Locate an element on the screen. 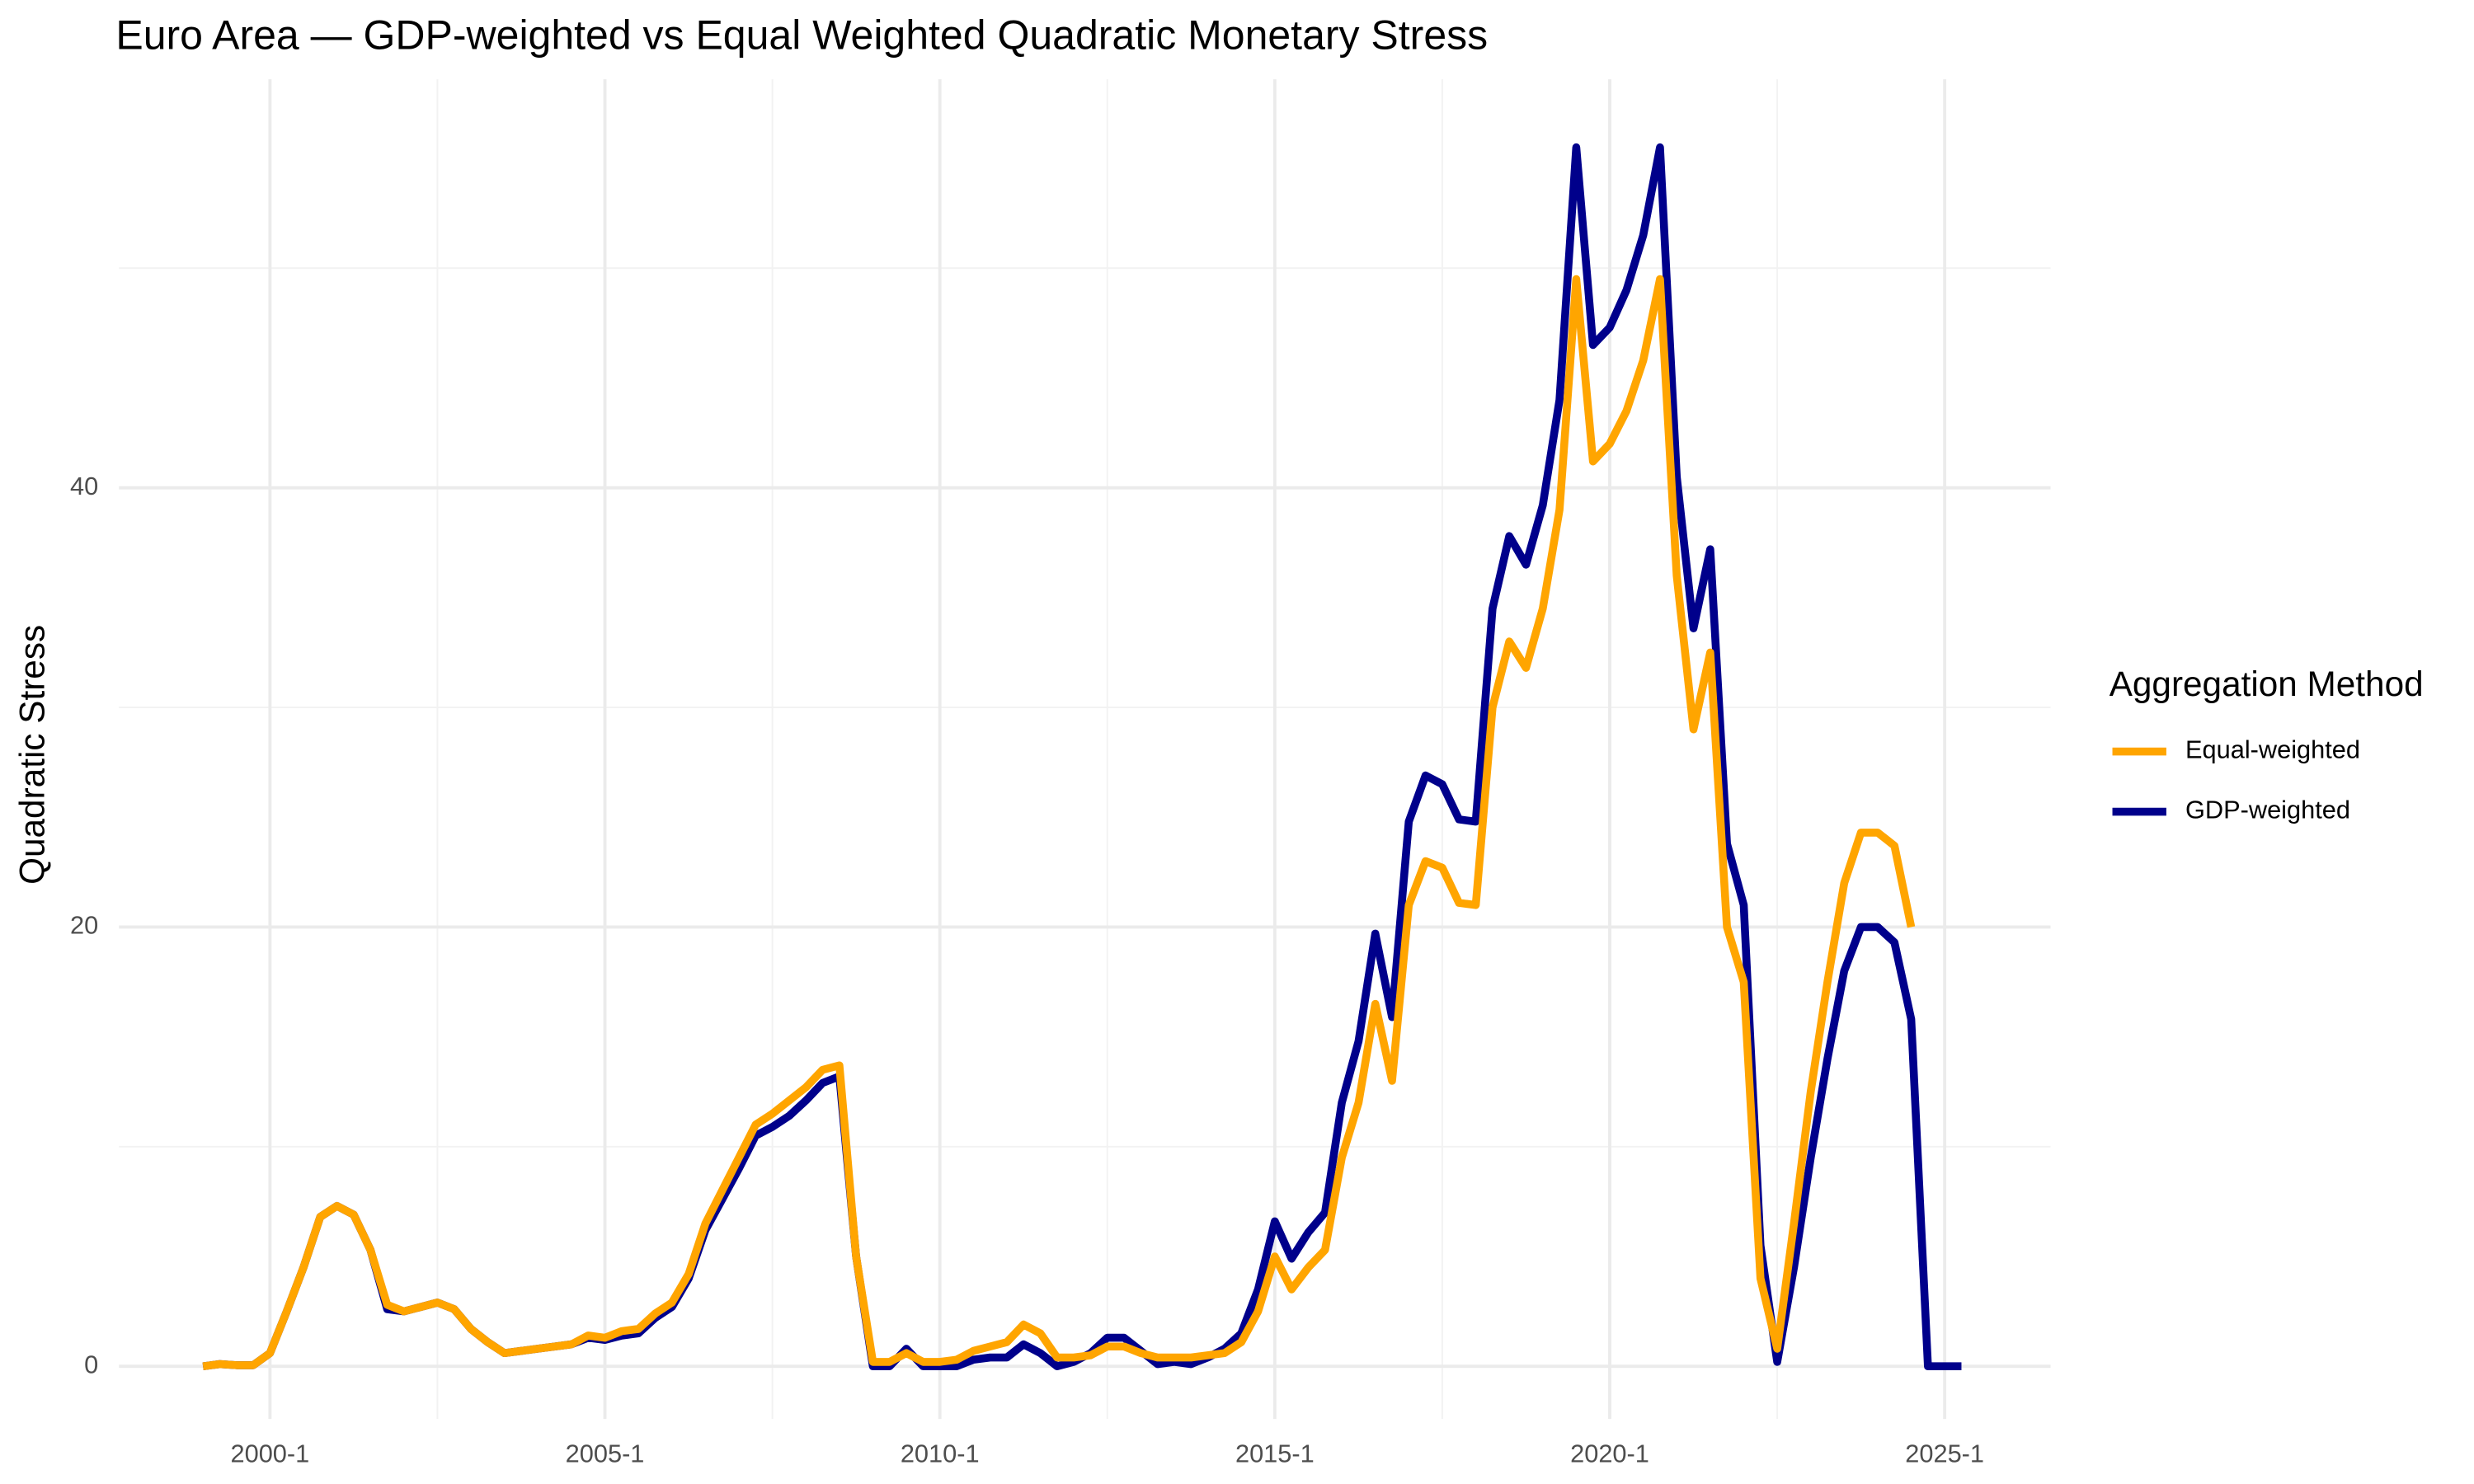 This screenshot has height=1484, width=2474. x-tick-label: 2020-1 is located at coordinates (1609, 1453).